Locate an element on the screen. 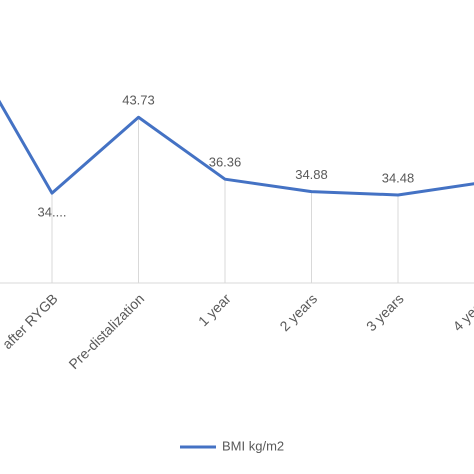 The width and height of the screenshot is (474, 474). legend-label: BMI kg/m2 is located at coordinates (253, 445).